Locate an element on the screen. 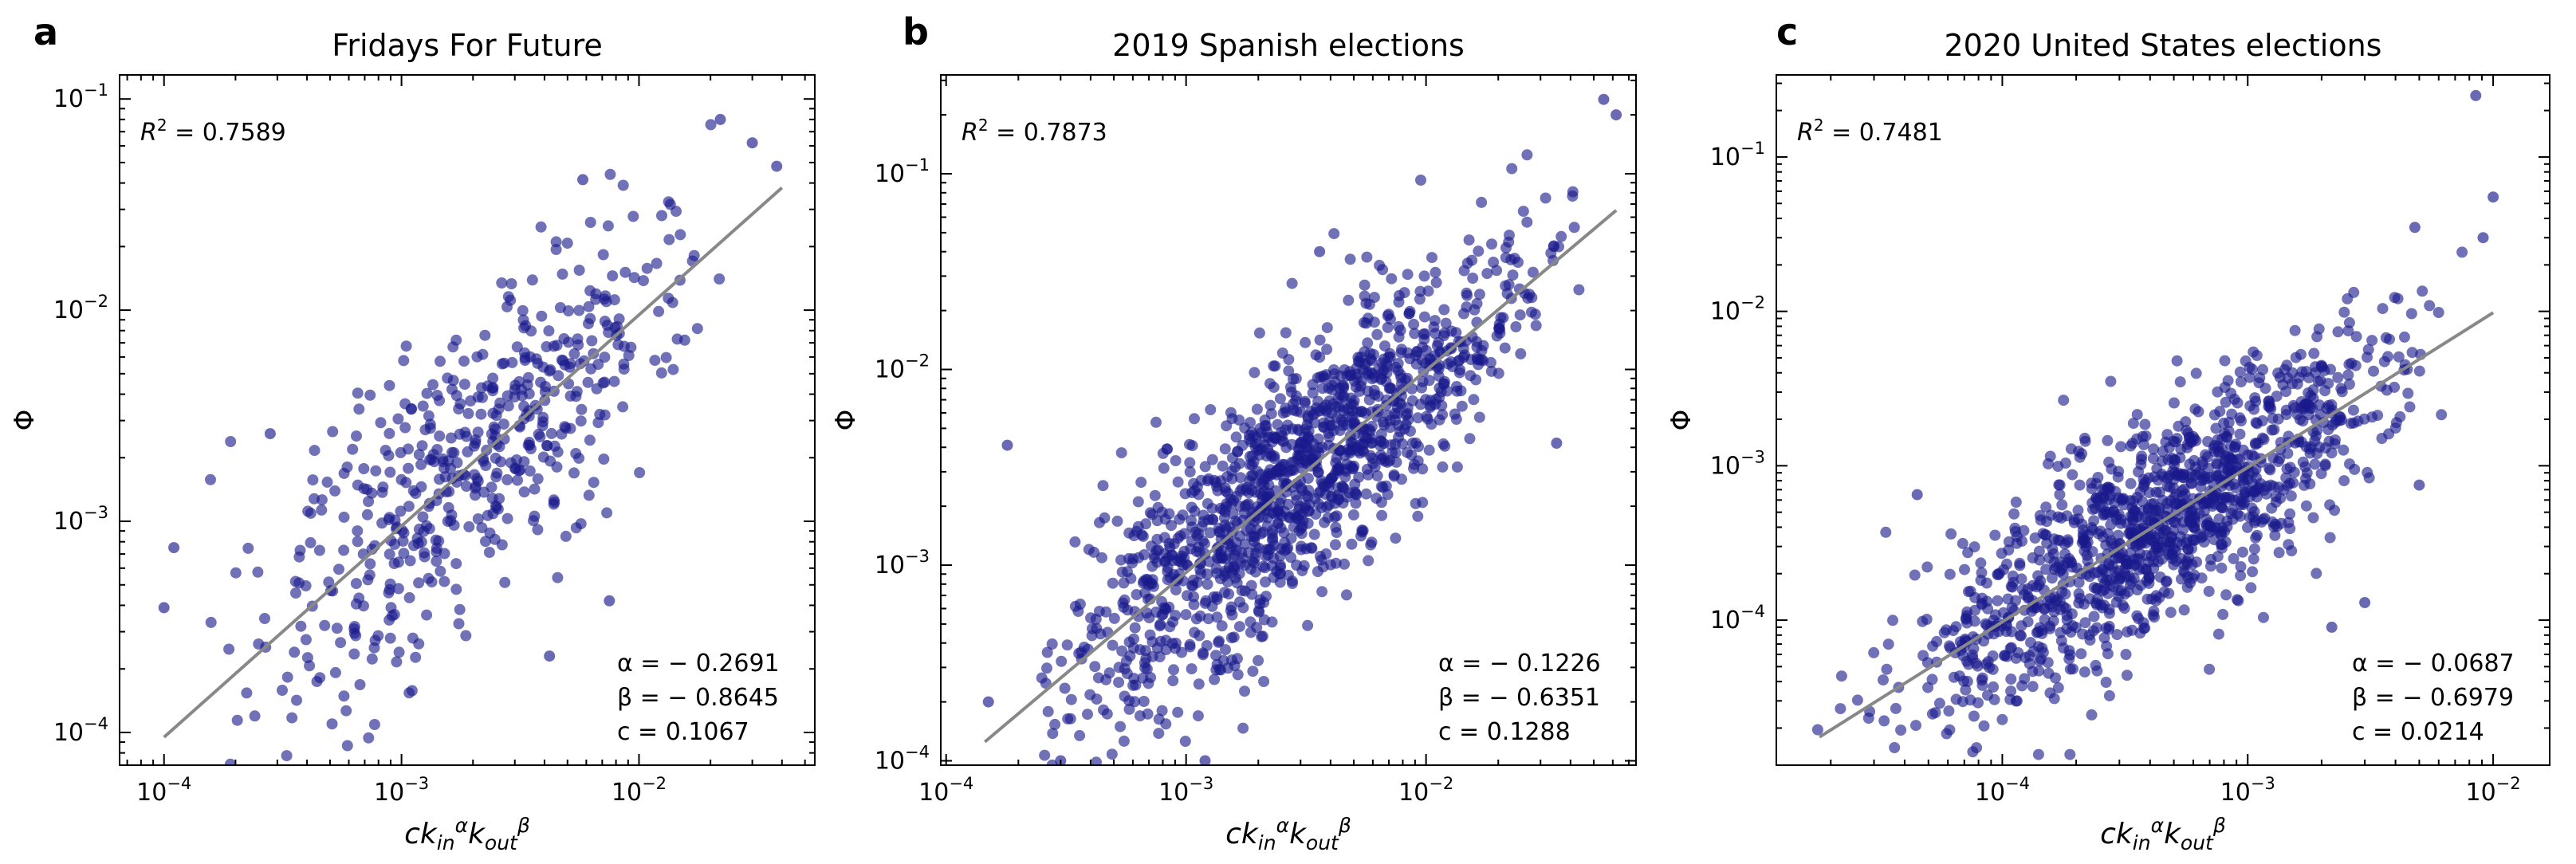 This screenshot has height=864, width=2576. x-tick-label: 10⁻⁴ is located at coordinates (945, 790).